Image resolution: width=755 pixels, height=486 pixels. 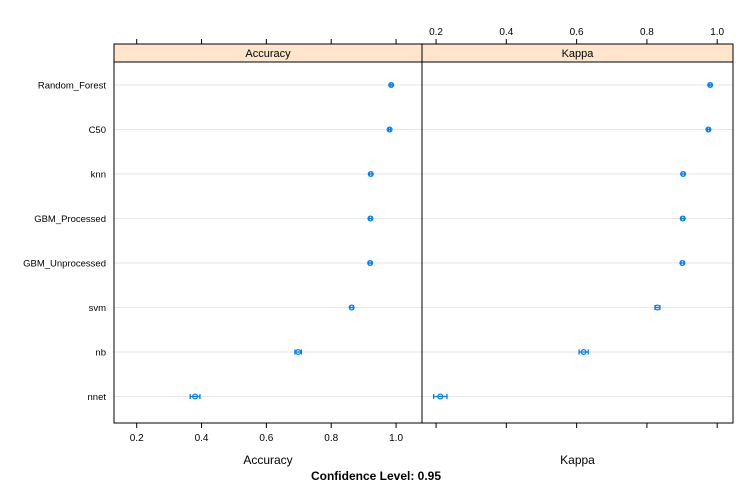 What do you see at coordinates (266, 438) in the screenshot?
I see `accuracy-tick-label: 0.6` at bounding box center [266, 438].